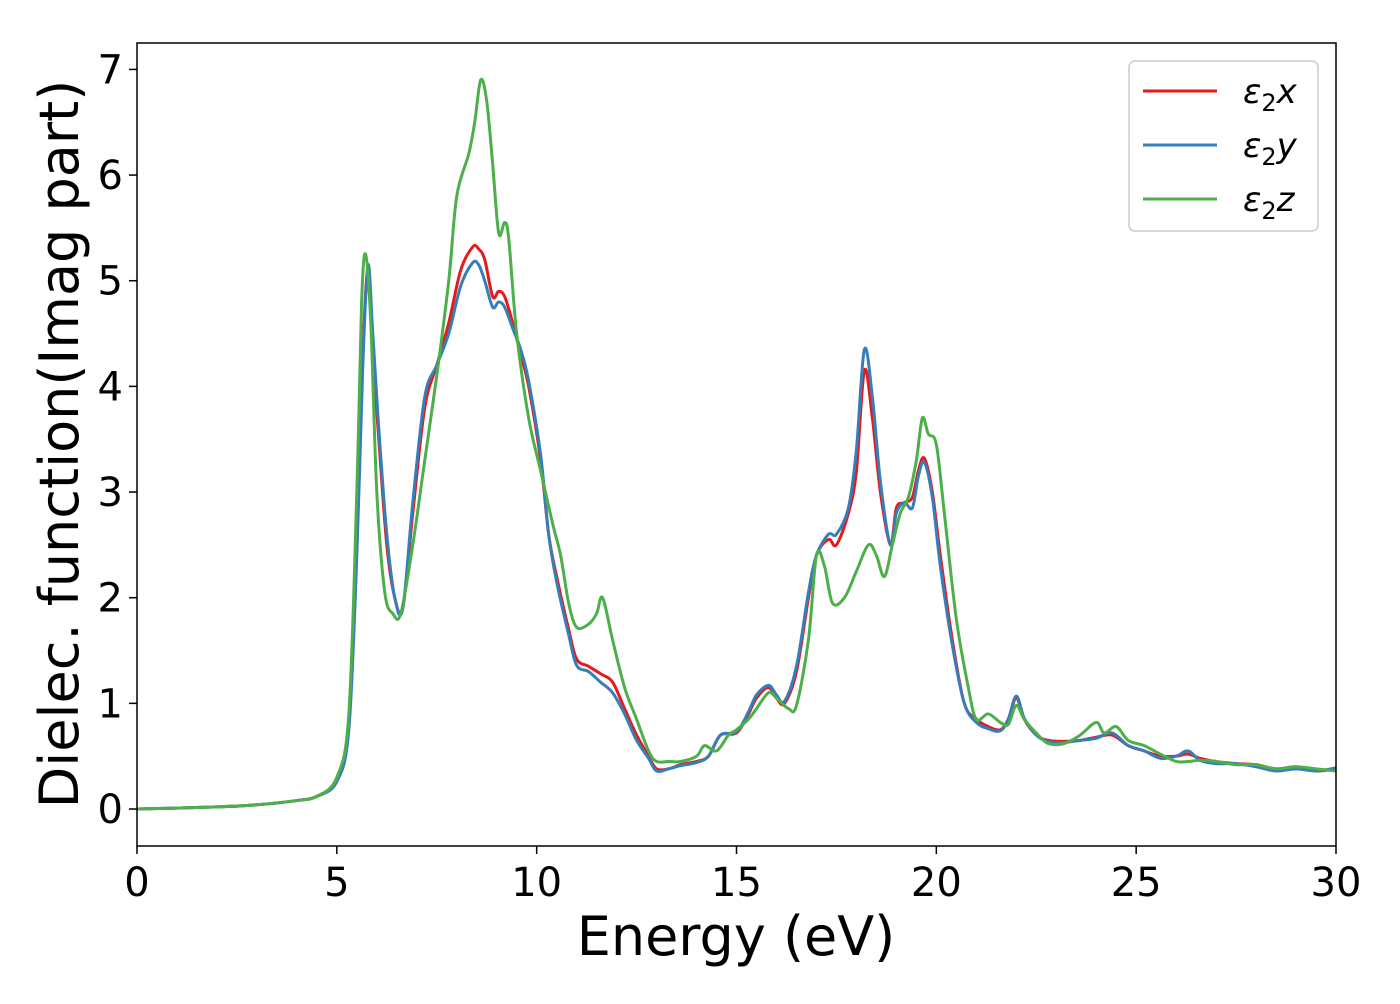  I want to click on y-tick-label: 6, so click(110, 176).